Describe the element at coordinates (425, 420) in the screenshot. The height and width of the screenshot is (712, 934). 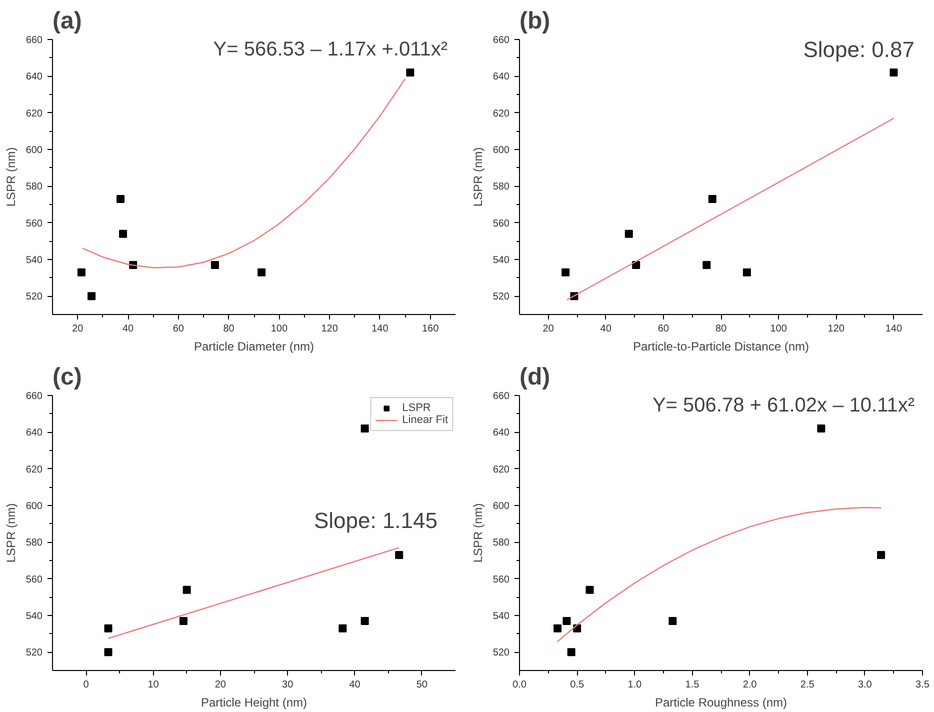
I see `legend-label: Linear Fit` at that location.